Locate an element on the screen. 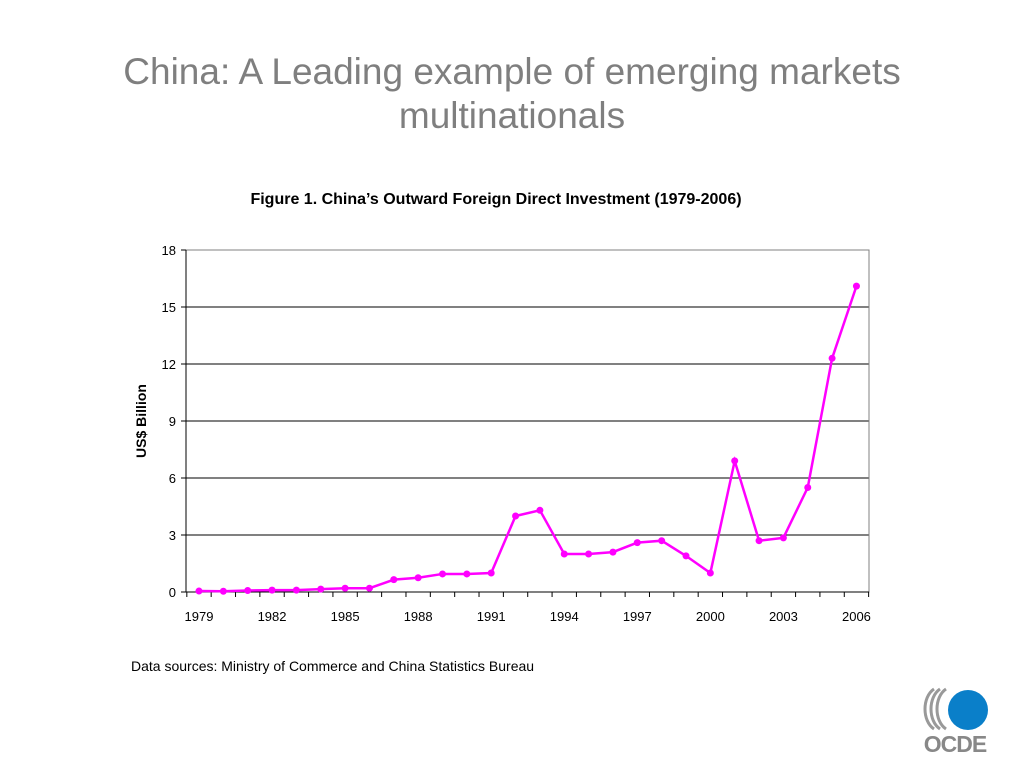 The height and width of the screenshot is (768, 1024). y-tick-label: 12 is located at coordinates (169, 364).